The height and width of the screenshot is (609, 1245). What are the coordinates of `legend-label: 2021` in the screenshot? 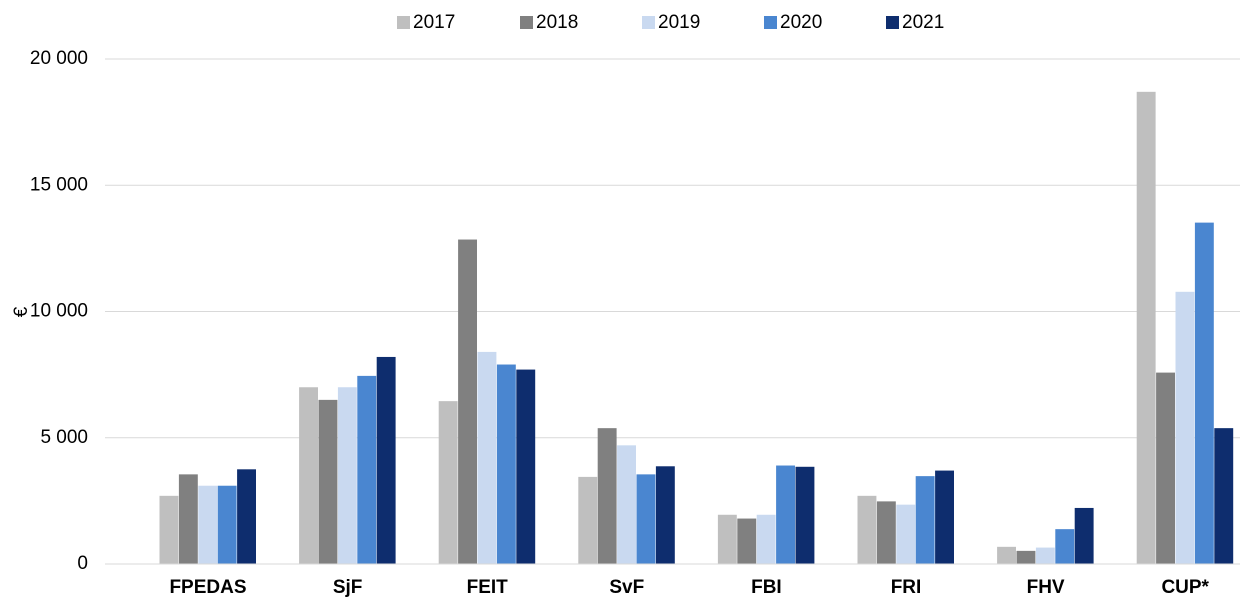 It's located at (923, 22).